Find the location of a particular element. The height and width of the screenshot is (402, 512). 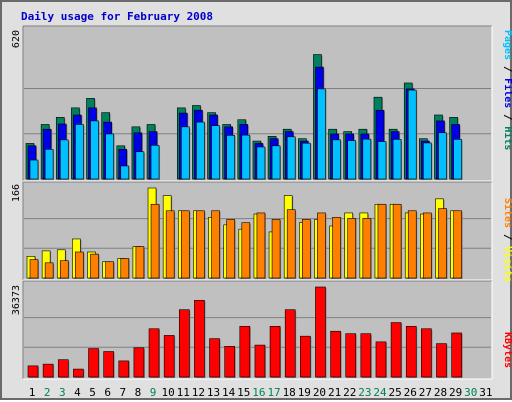

x-label-day-28: 28 is located at coordinates (440, 392).